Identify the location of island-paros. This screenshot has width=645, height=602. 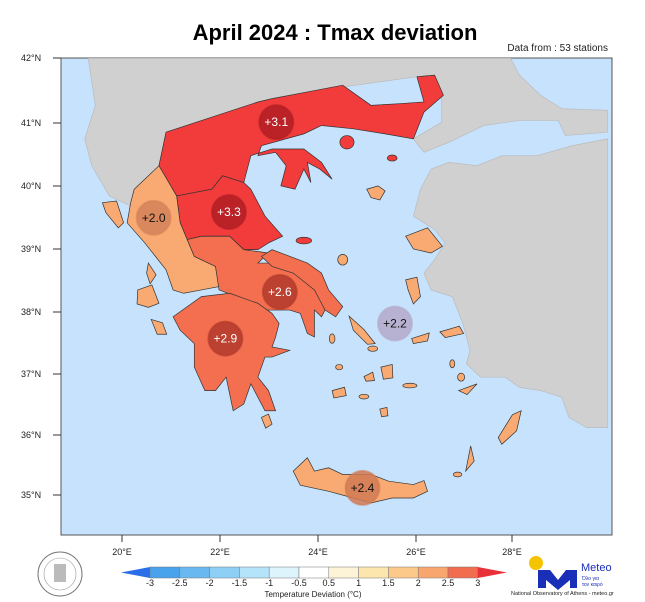
(369, 376).